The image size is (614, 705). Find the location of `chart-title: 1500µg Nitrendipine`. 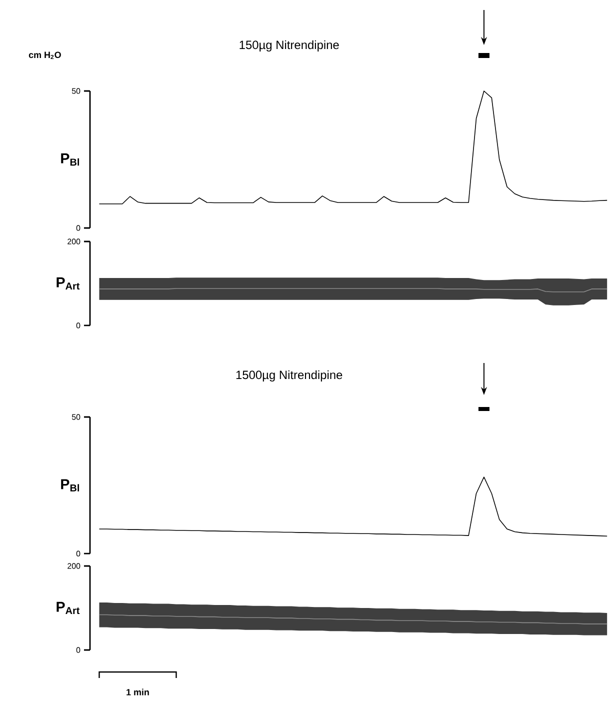

chart-title: 1500µg Nitrendipine is located at coordinates (289, 376).